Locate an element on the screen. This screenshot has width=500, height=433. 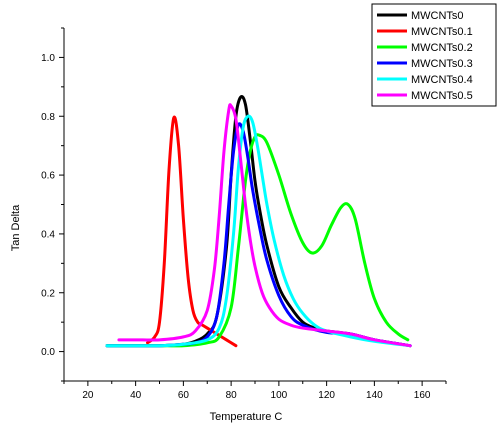
y-tick-label: 0.4 is located at coordinates (48, 234).